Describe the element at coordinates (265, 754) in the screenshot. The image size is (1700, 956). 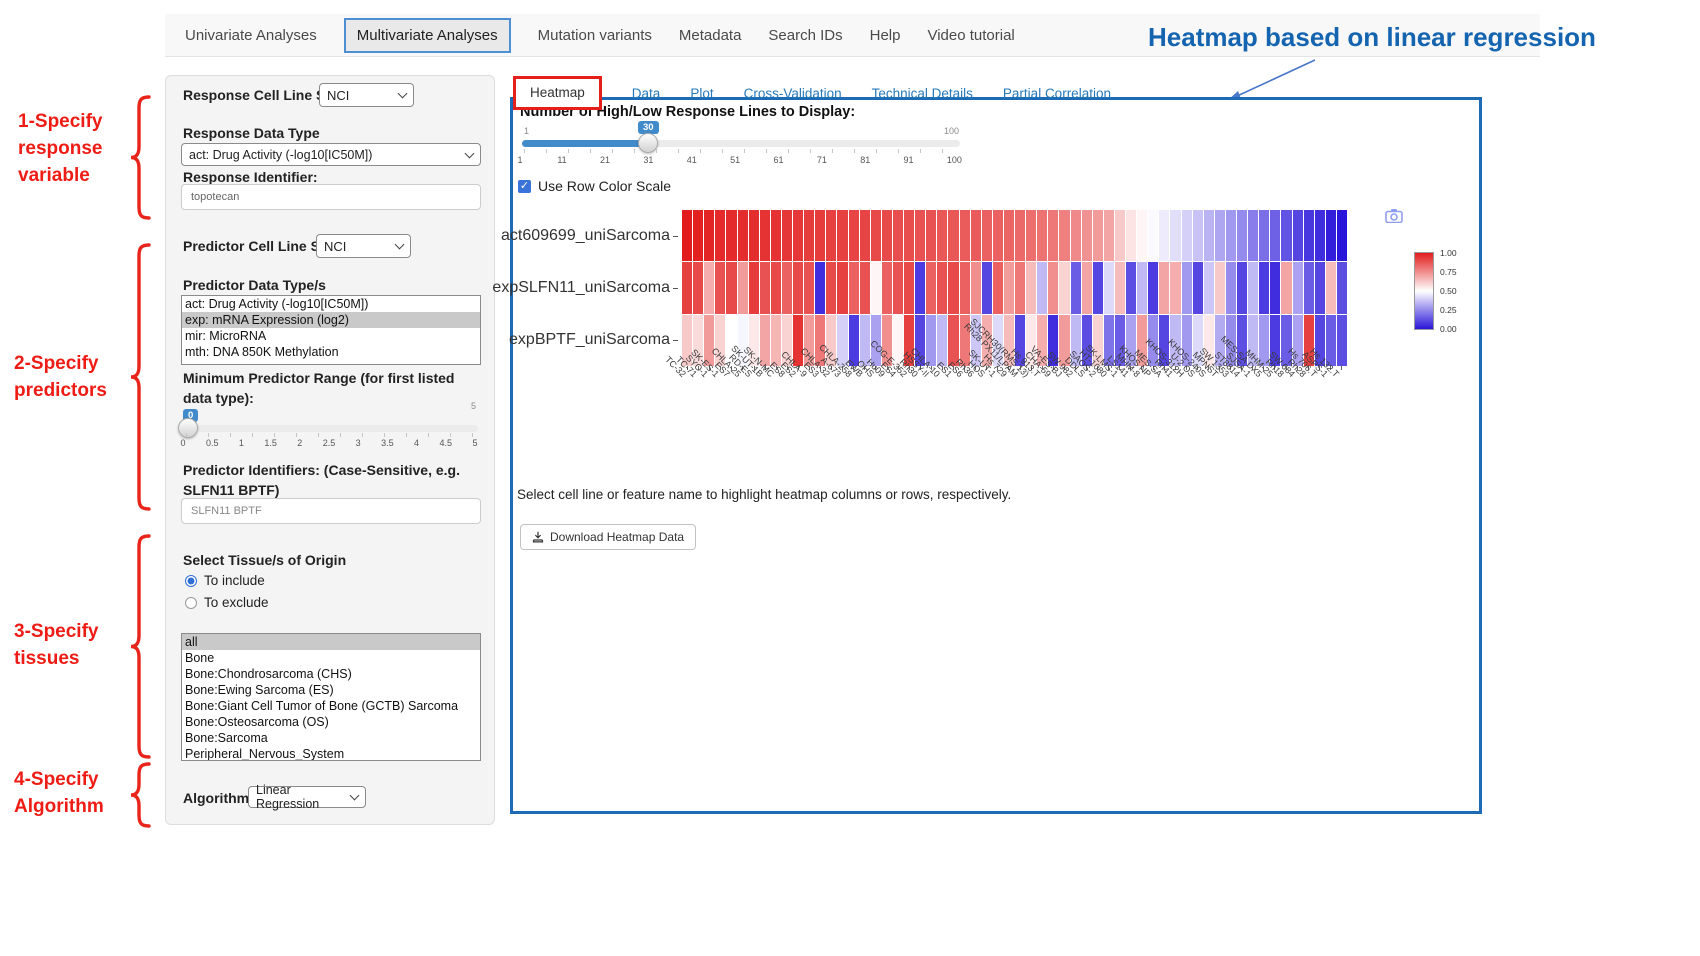
I see `tissue-option: Peripheral_Nervous_System` at that location.